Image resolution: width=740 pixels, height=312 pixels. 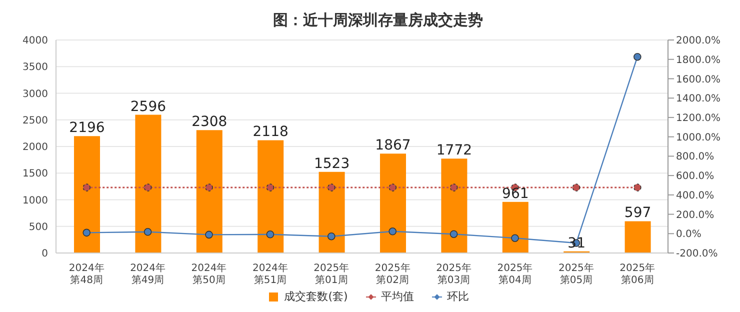 What do you see at coordinates (698, 41) in the screenshot?
I see `y2-tick-label: 2000.0%` at bounding box center [698, 41].